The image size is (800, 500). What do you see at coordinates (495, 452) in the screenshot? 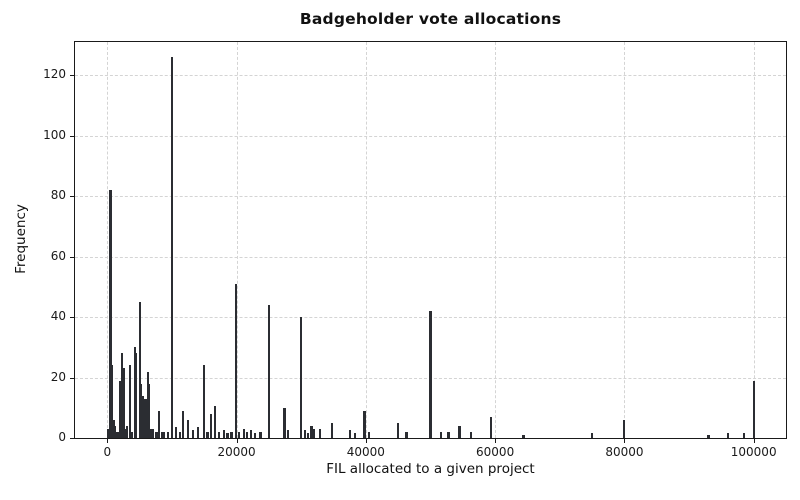
I see `x-tick-label: 60000` at bounding box center [495, 452].